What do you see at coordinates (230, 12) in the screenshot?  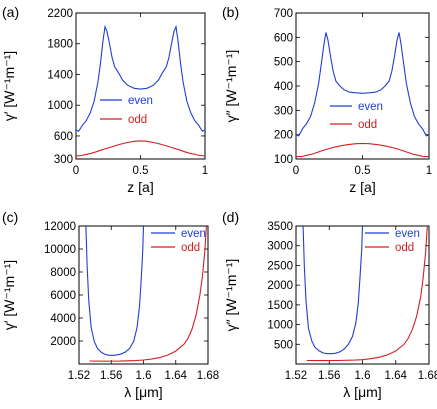 I see `panel-label: (b)` at bounding box center [230, 12].